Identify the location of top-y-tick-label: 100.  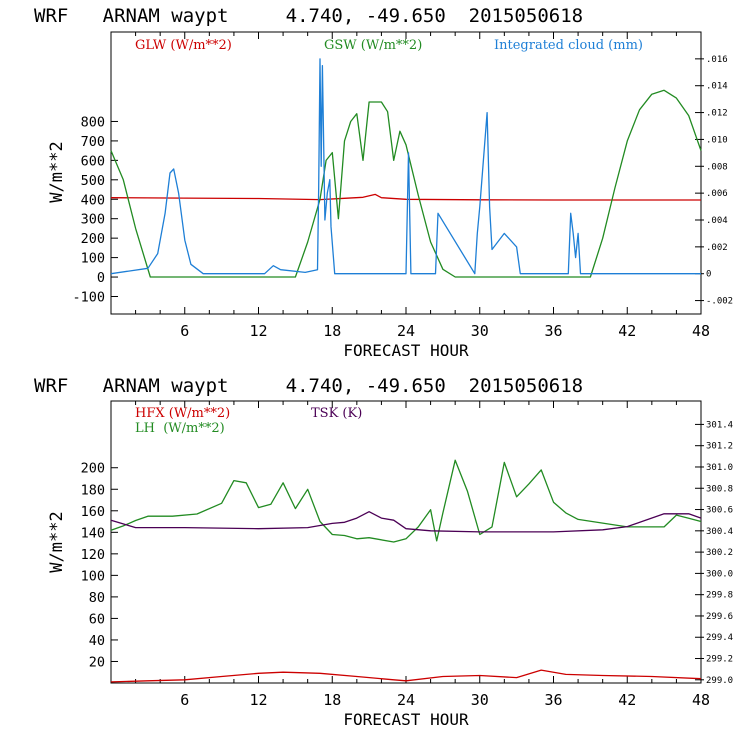
(93, 259).